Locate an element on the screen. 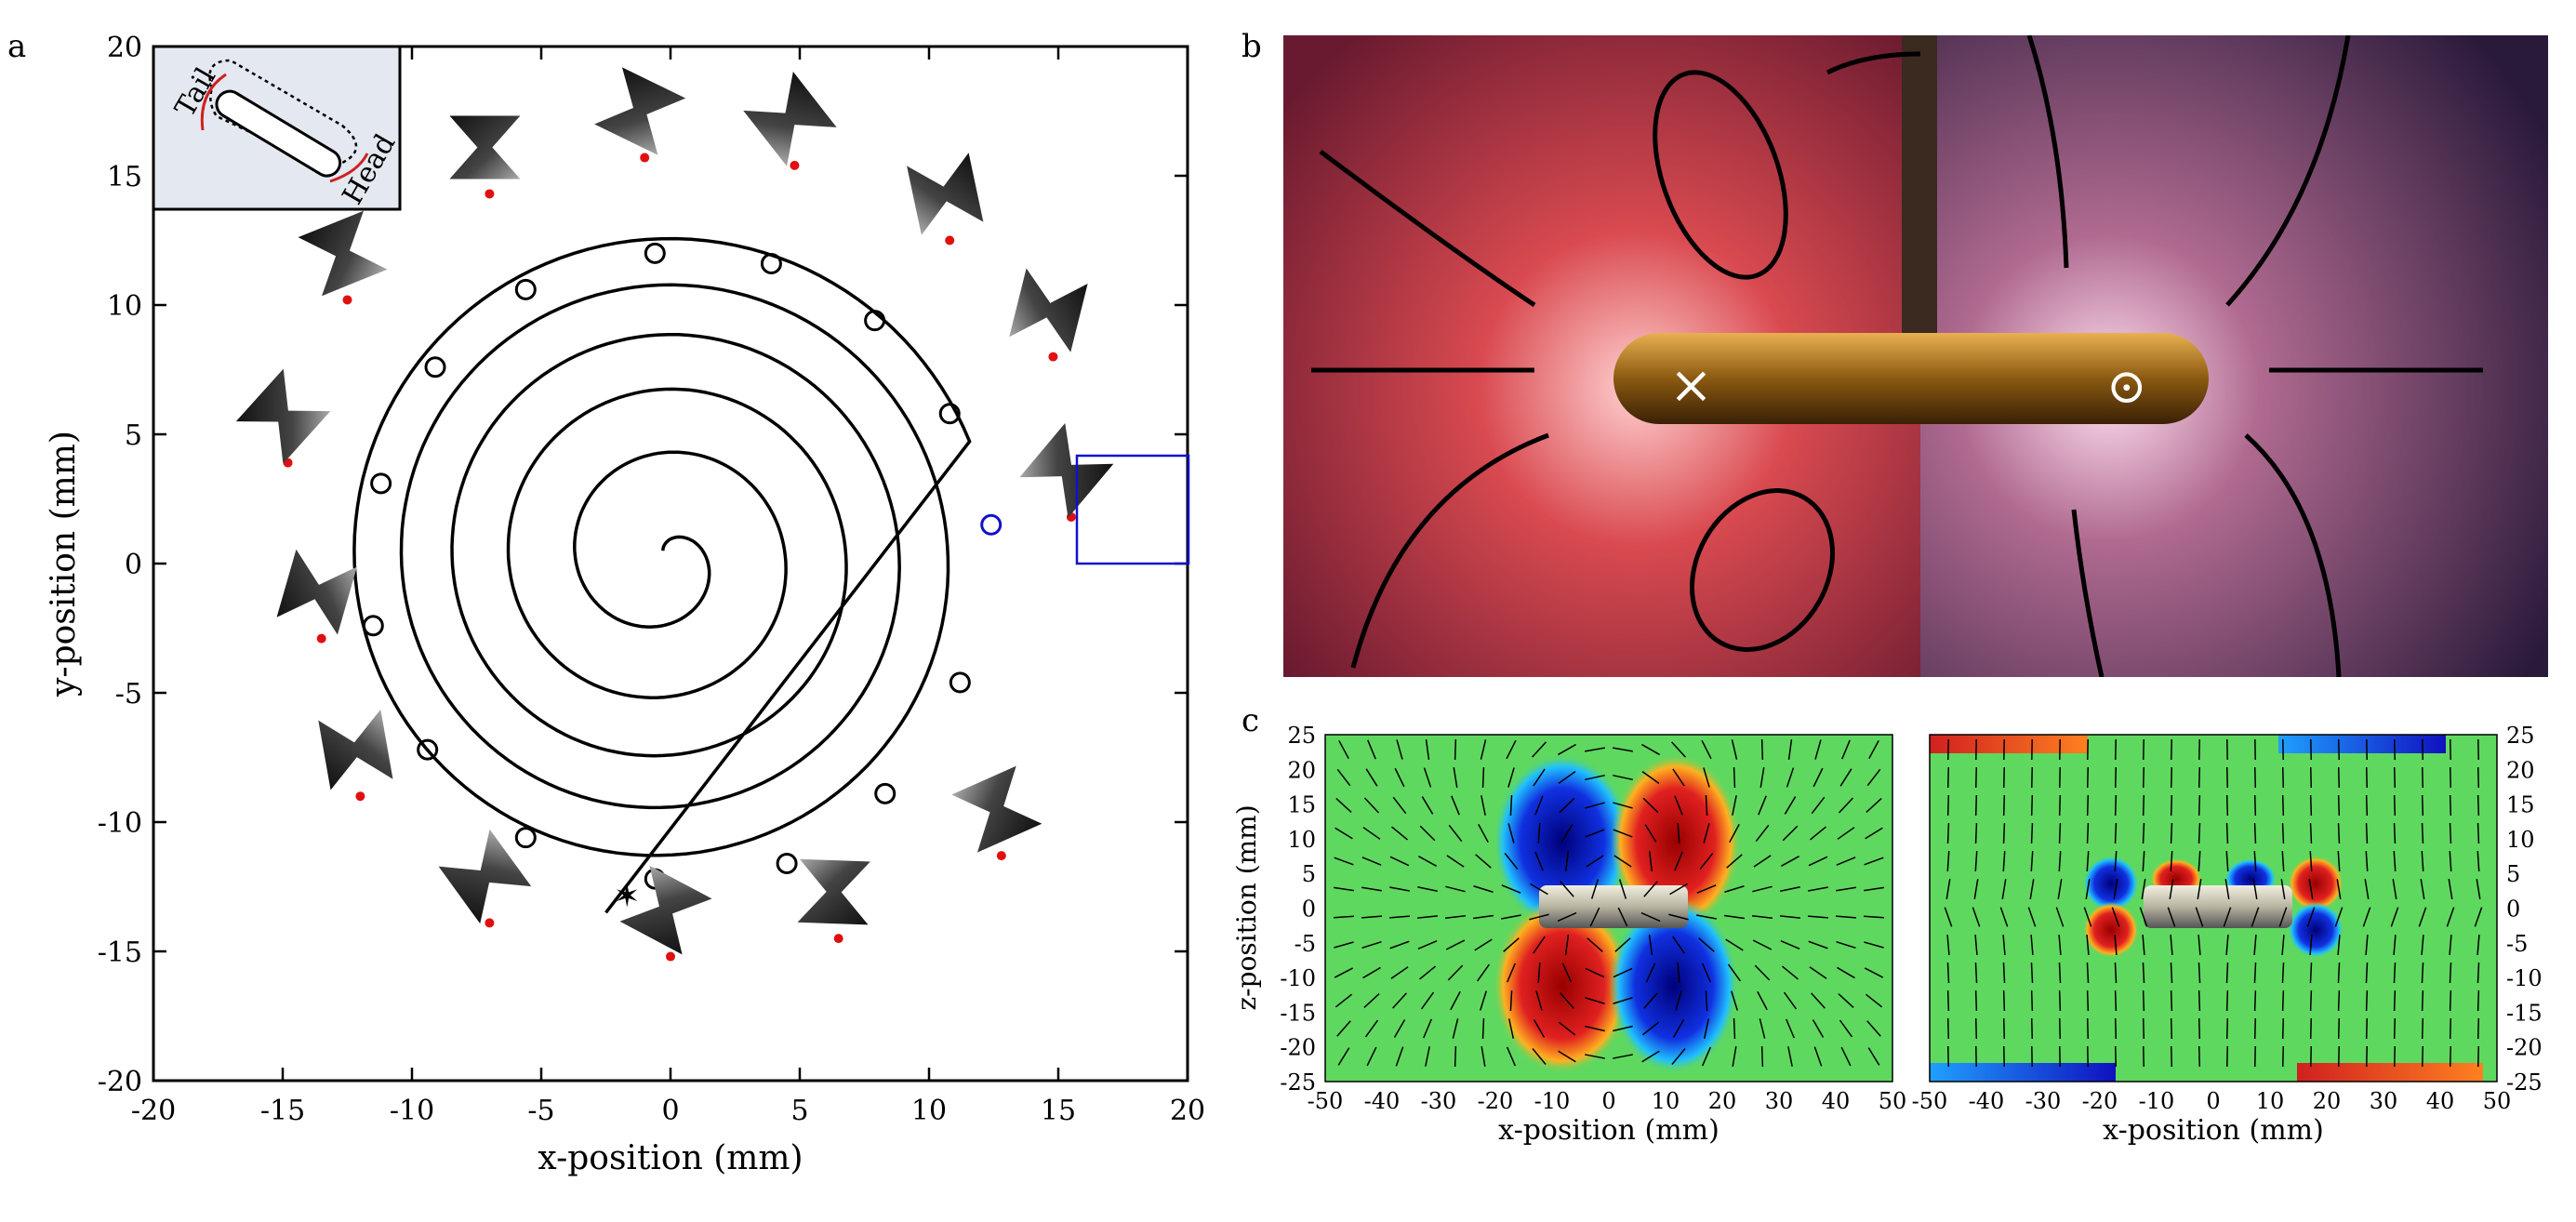 This screenshot has height=1222, width=2576. sim-xtick: -50 is located at coordinates (1326, 1101).